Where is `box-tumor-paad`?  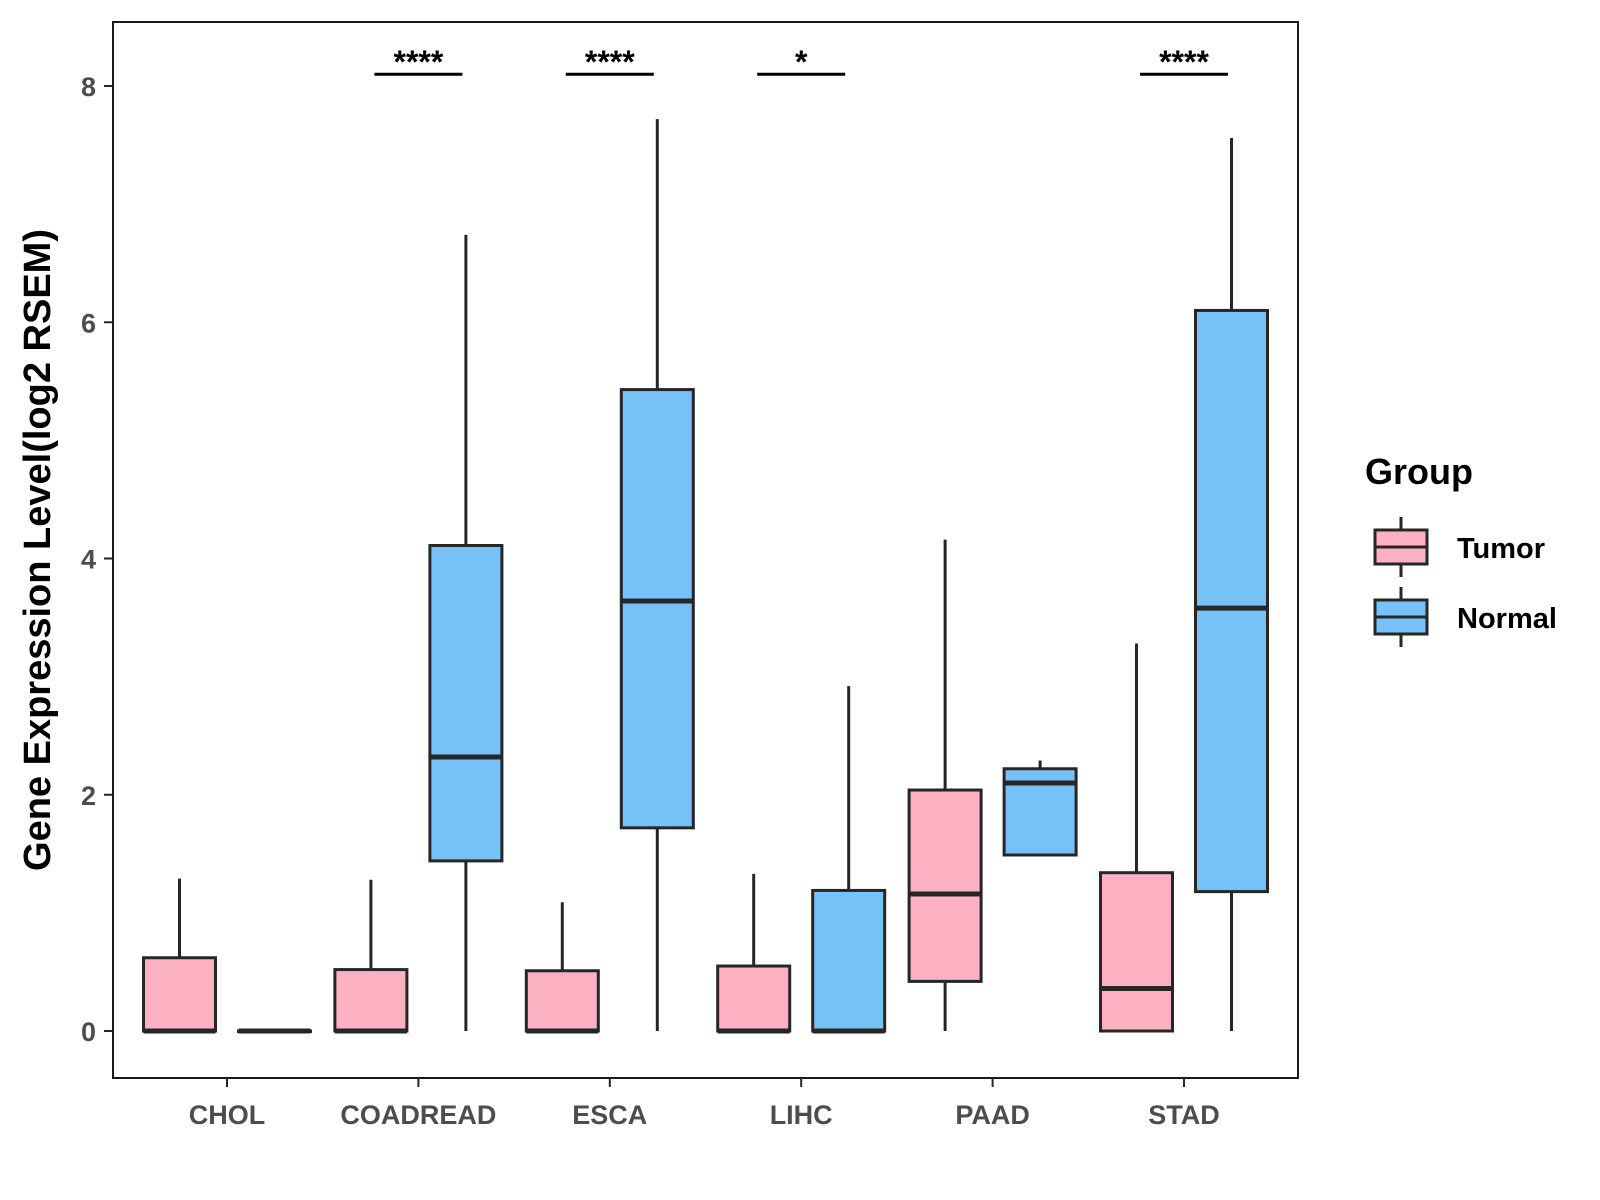
box-tumor-paad is located at coordinates (945, 785).